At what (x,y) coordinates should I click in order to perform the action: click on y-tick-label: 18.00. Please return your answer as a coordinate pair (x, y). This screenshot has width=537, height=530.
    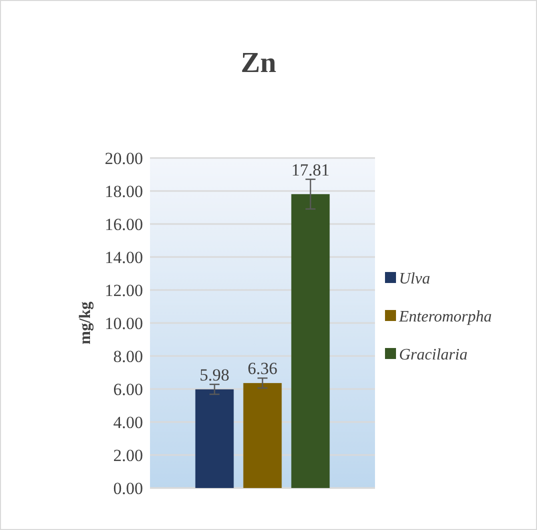
    Looking at the image, I should click on (123, 191).